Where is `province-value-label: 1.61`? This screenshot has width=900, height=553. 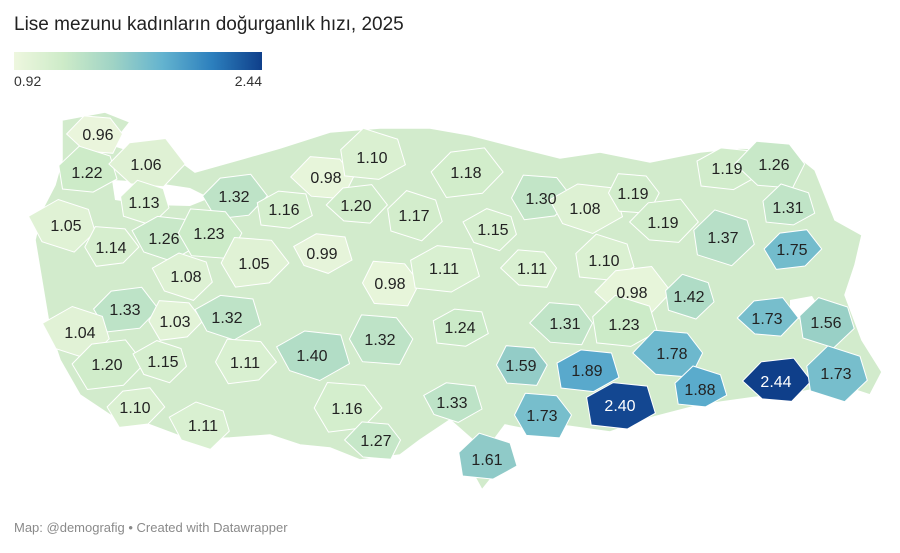 province-value-label: 1.61 is located at coordinates (486, 460).